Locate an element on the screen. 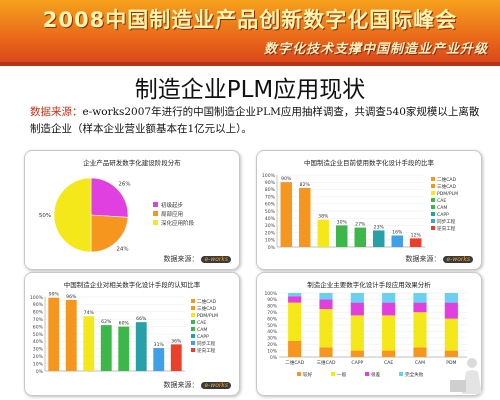 This screenshot has width=500, height=400. x-tick-label: PDM is located at coordinates (451, 363).